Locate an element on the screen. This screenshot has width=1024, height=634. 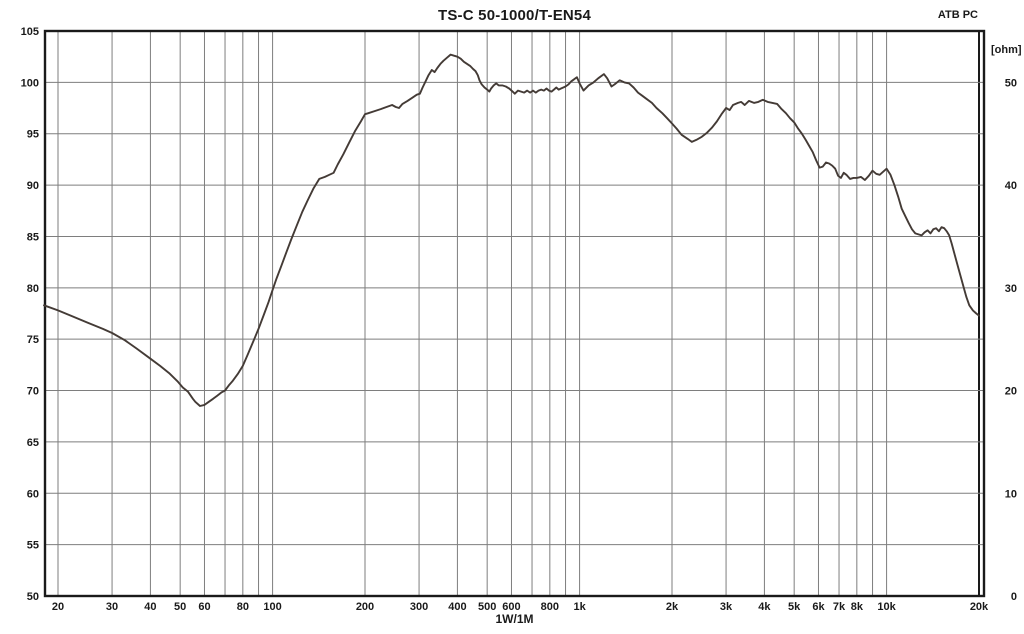
x-tick-label: 600 is located at coordinates (511, 607).